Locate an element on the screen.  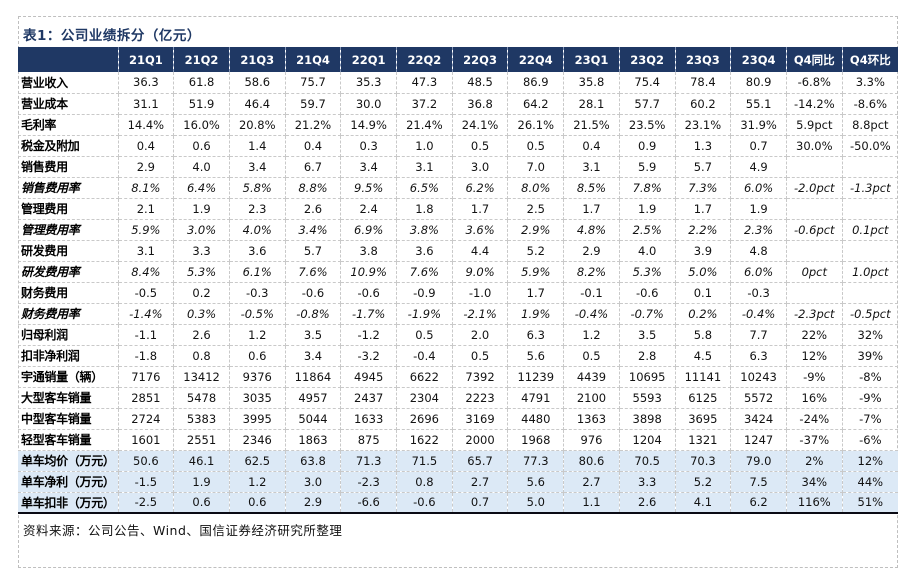
data-cell: 5383 is located at coordinates (201, 419).